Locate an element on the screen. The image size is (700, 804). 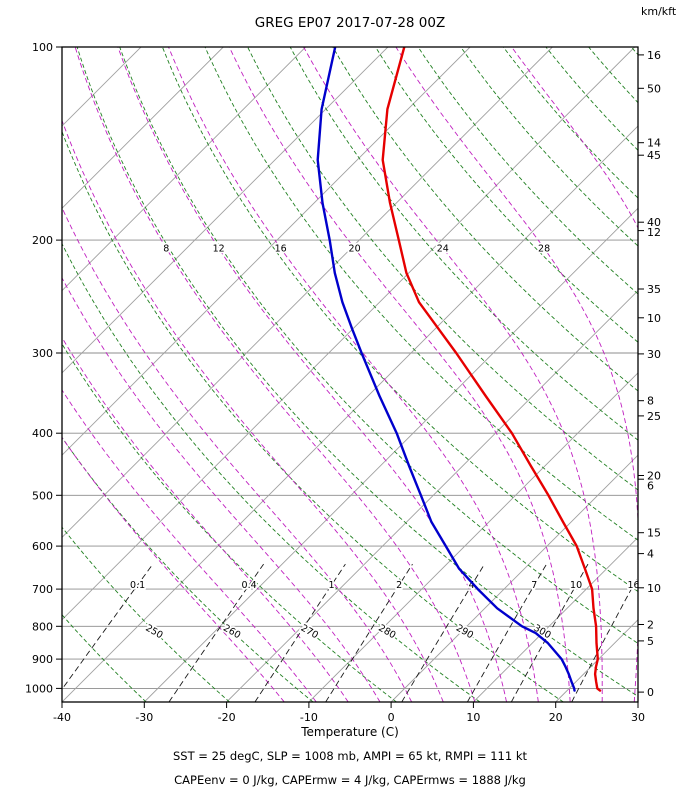
x-axis-label: Temperature (C) is located at coordinates (349, 732).